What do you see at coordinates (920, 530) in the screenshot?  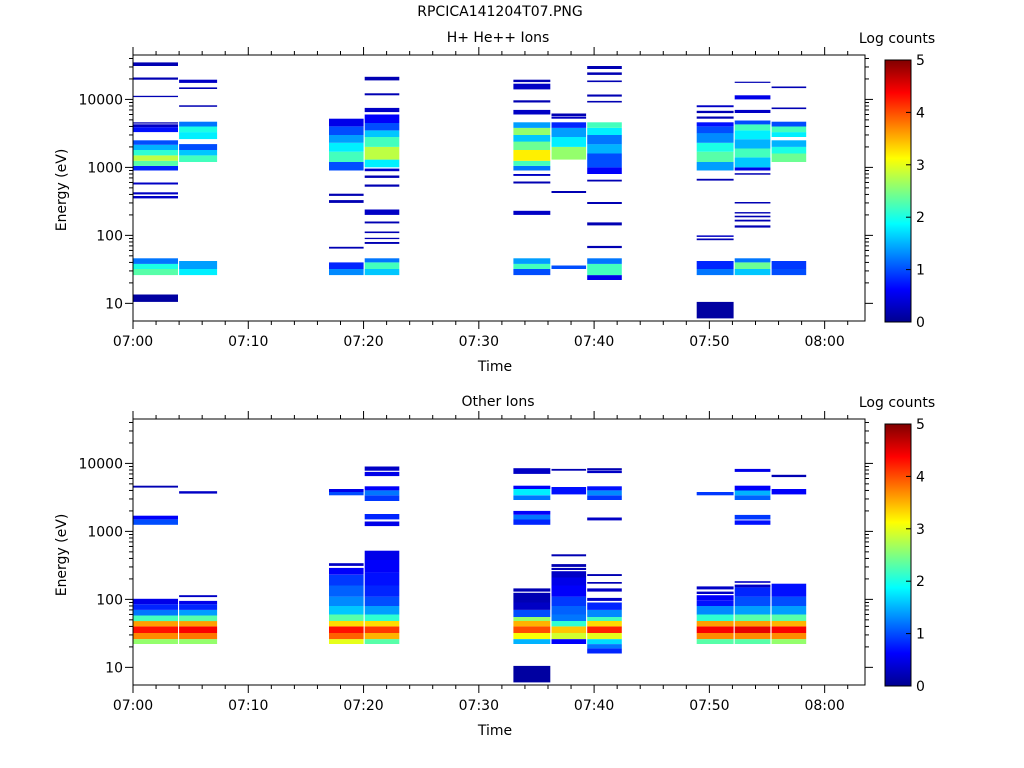 I see `colorbar-tick-label: 3` at bounding box center [920, 530].